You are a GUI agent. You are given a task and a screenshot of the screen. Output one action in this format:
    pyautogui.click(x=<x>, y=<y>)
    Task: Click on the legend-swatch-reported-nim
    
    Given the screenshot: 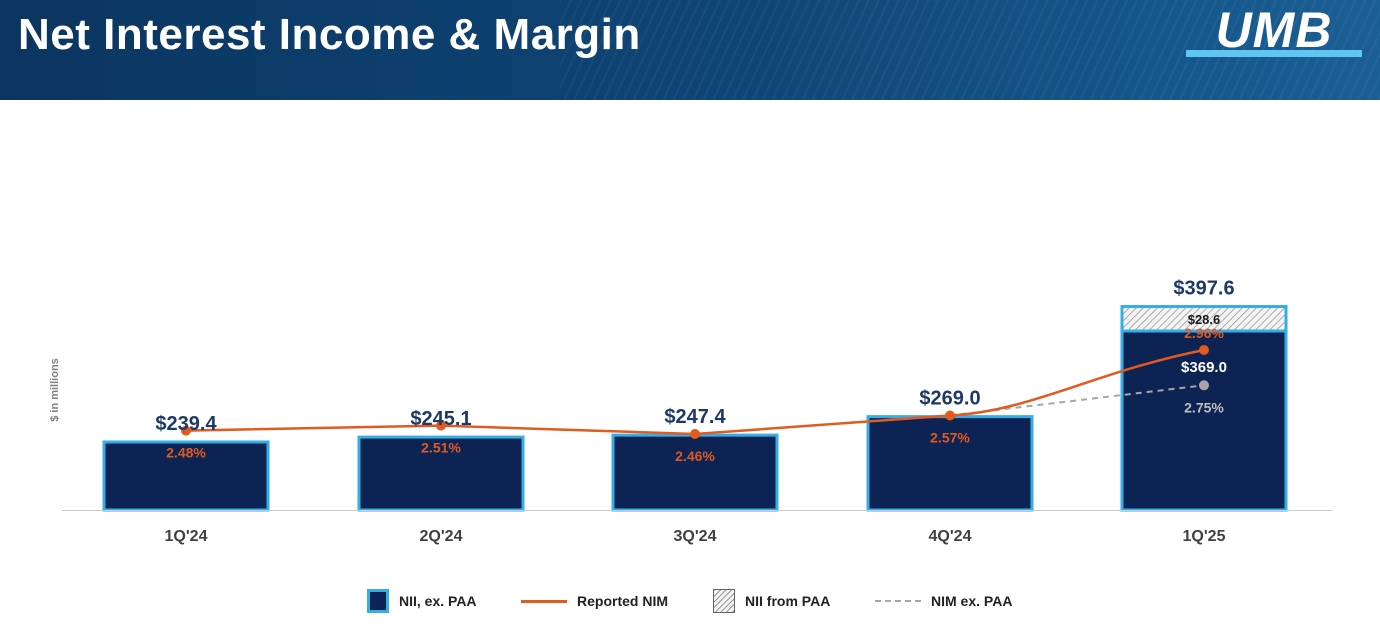 What is the action you would take?
    pyautogui.click(x=544, y=601)
    